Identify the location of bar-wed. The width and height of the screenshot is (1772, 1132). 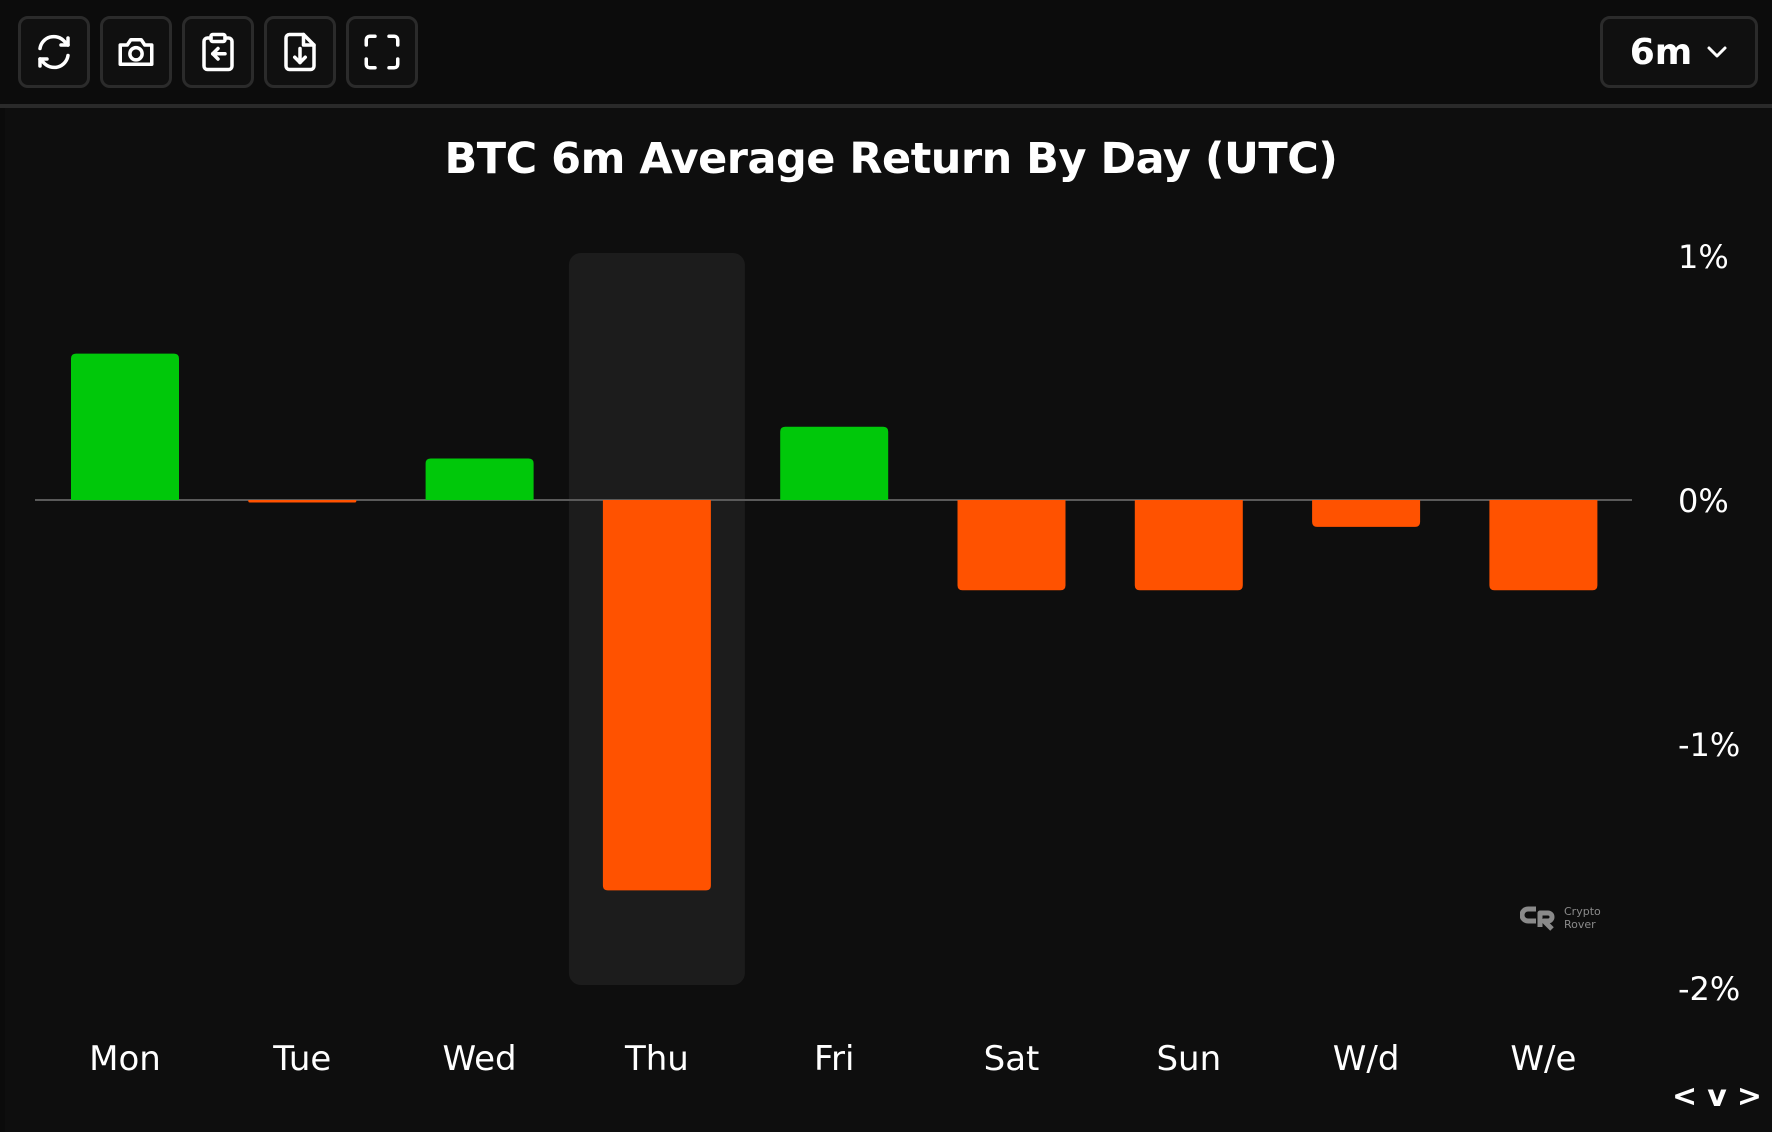
(479, 479).